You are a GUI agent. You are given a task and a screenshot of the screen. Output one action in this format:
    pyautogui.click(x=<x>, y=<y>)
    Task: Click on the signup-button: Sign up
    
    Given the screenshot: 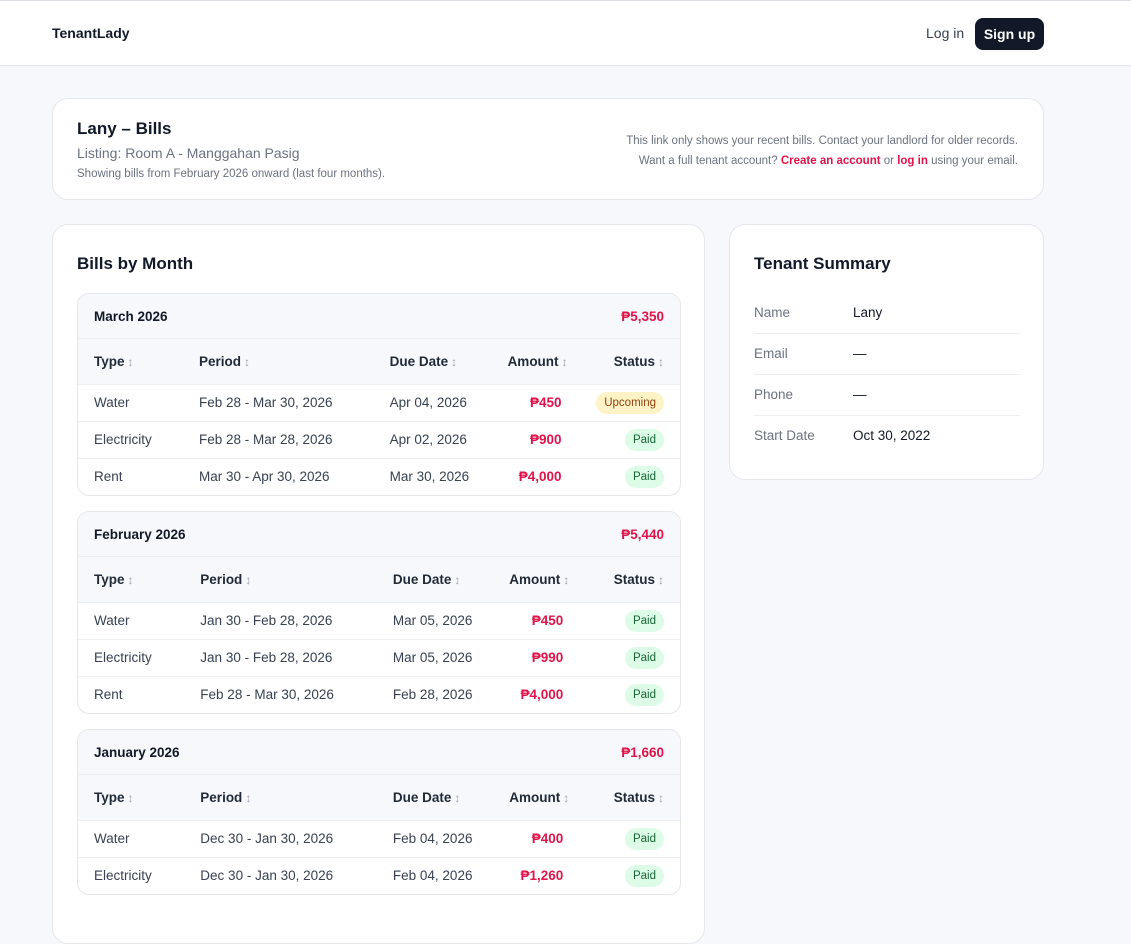 What is the action you would take?
    pyautogui.click(x=1009, y=34)
    